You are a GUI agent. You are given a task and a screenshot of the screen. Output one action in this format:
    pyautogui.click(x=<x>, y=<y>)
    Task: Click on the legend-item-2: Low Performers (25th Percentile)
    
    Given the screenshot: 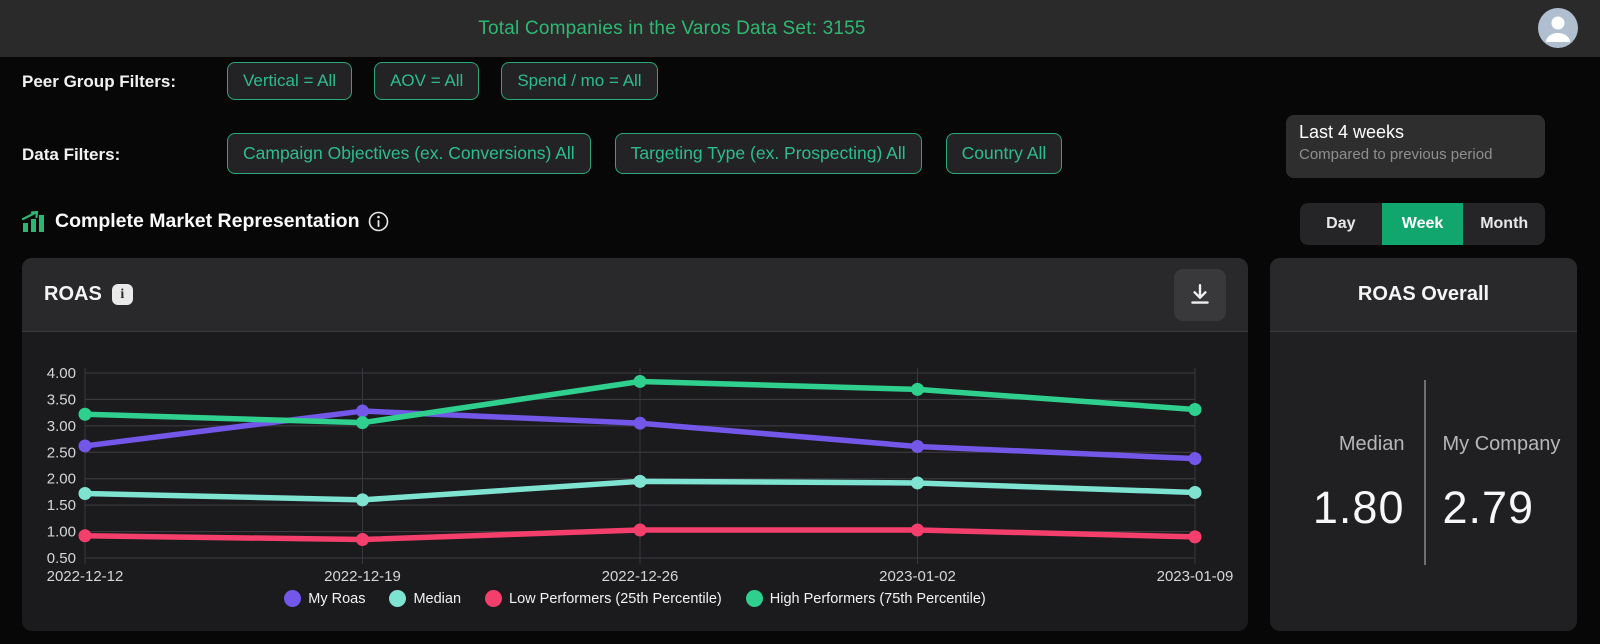 What is the action you would take?
    pyautogui.click(x=603, y=598)
    